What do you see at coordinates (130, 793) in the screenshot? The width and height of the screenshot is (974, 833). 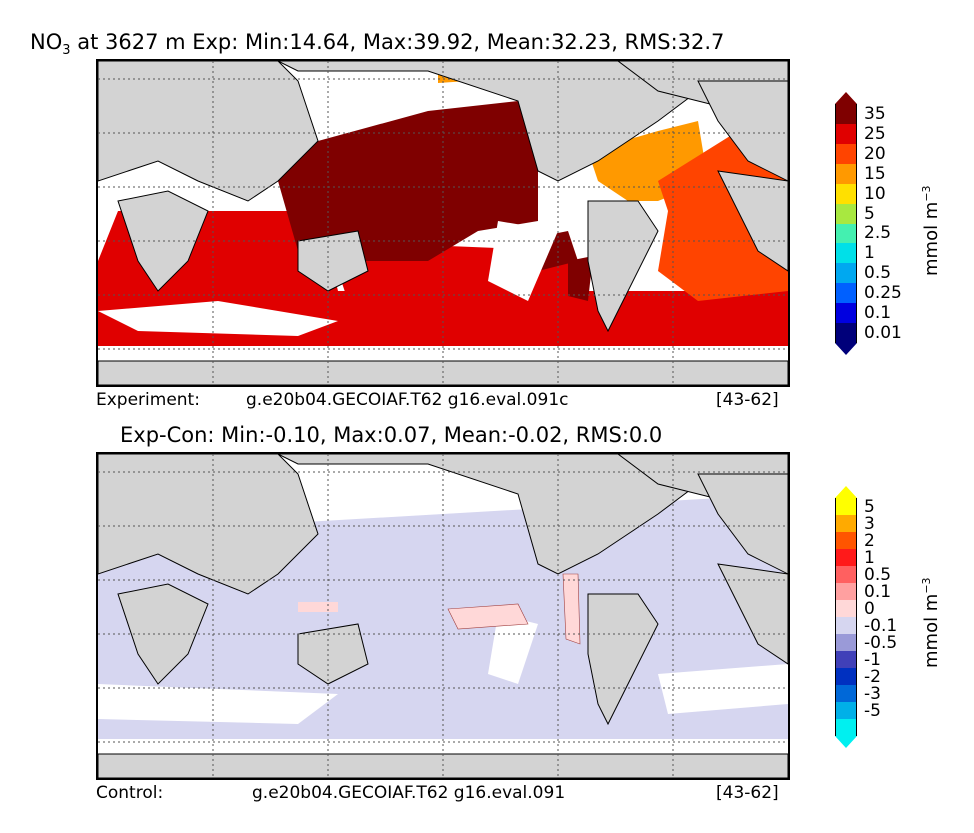 I see `control-footer-label: Control:` at bounding box center [130, 793].